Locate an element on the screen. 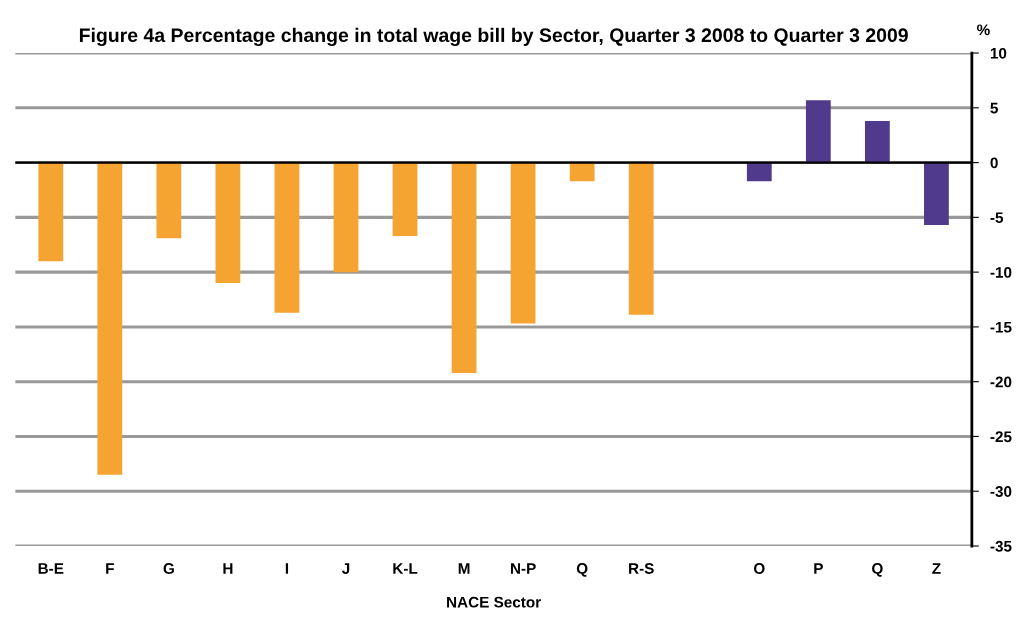 The image size is (1023, 624). x-axis-title: NACE Sector is located at coordinates (494, 602).